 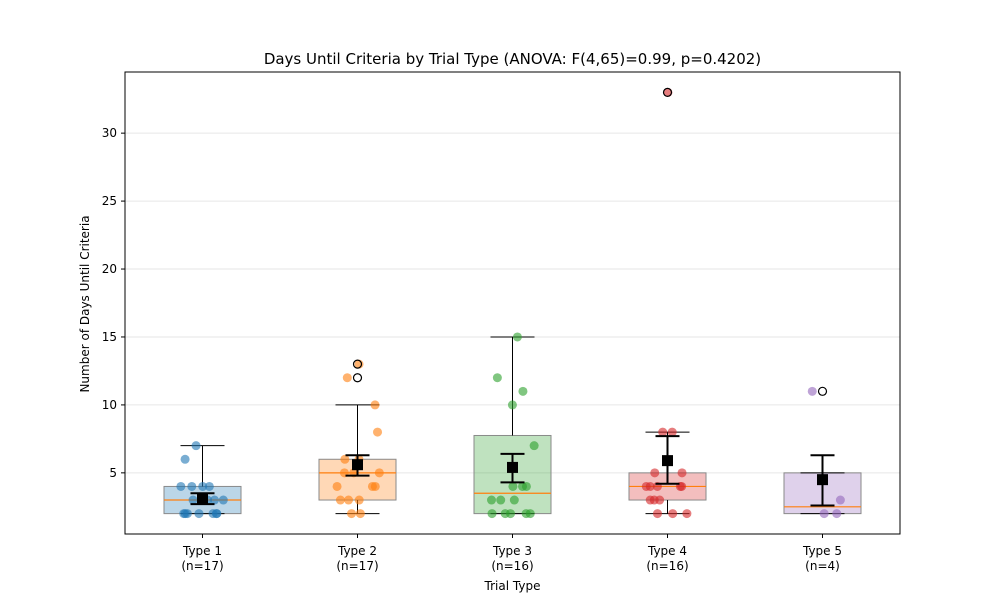 I want to click on x-axis-label: Trial Type, so click(x=512, y=586).